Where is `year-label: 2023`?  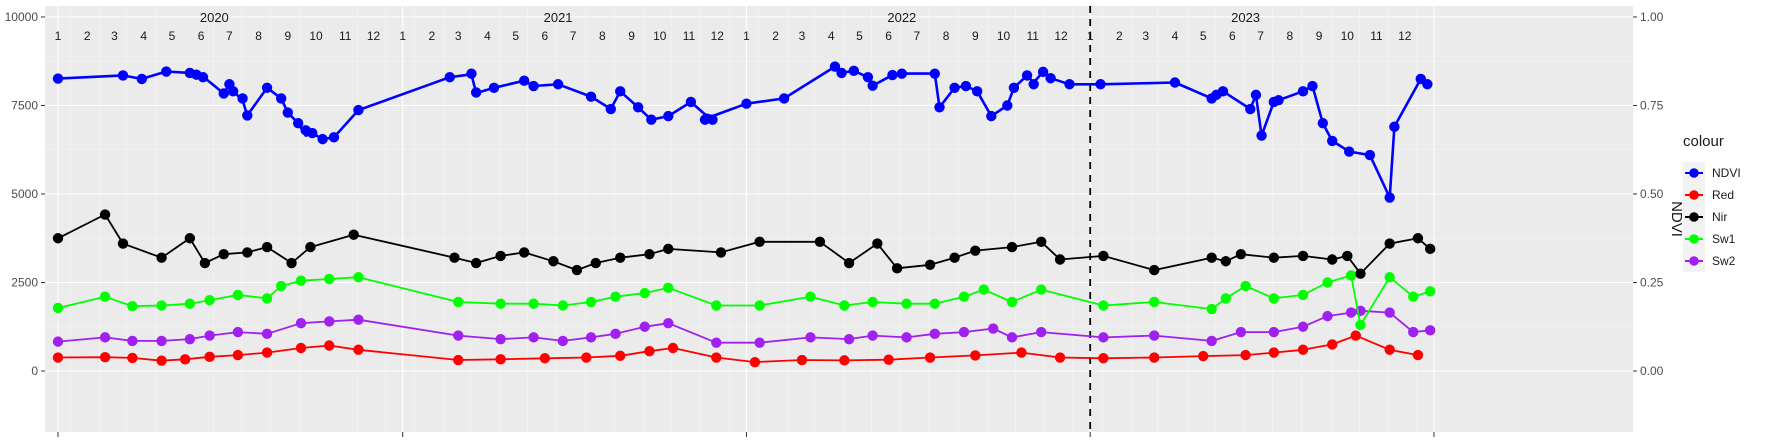 year-label: 2023 is located at coordinates (1245, 17).